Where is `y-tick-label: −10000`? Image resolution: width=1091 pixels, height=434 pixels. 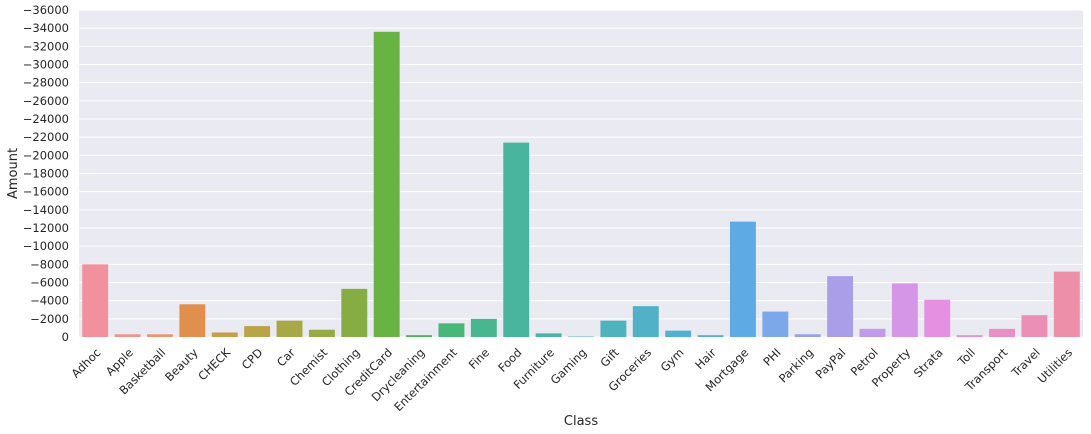
y-tick-label: −10000 is located at coordinates (46, 246).